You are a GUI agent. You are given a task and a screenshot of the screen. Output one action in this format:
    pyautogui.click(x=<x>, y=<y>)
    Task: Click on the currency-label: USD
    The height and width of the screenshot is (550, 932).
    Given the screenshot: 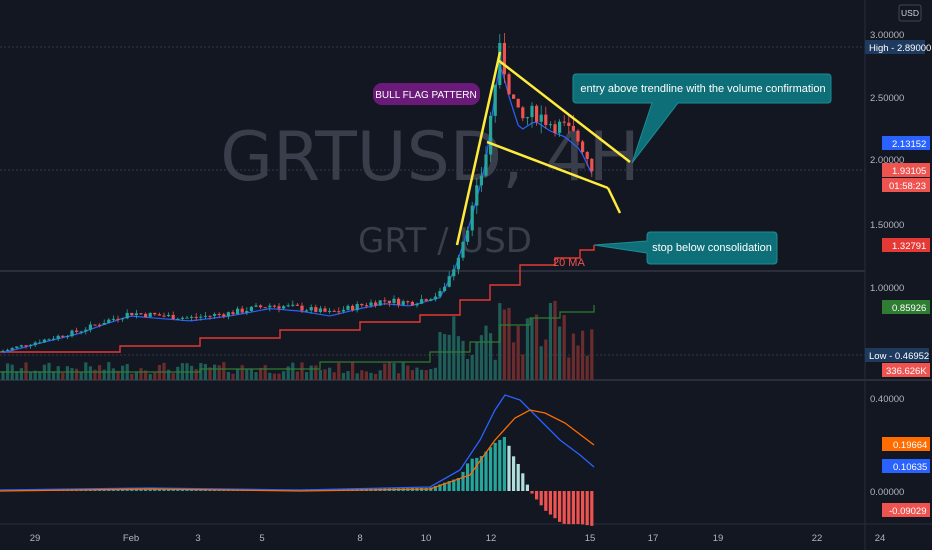 What is the action you would take?
    pyautogui.click(x=910, y=13)
    